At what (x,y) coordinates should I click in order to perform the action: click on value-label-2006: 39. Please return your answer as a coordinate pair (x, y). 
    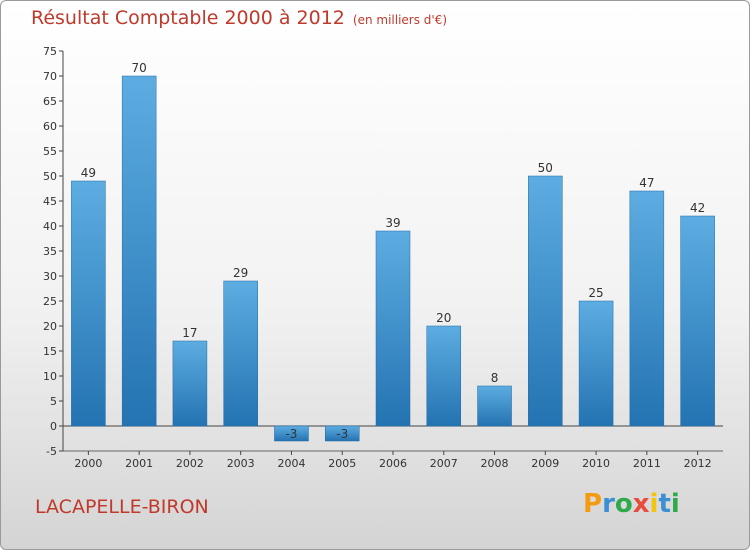
    Looking at the image, I should click on (392, 223).